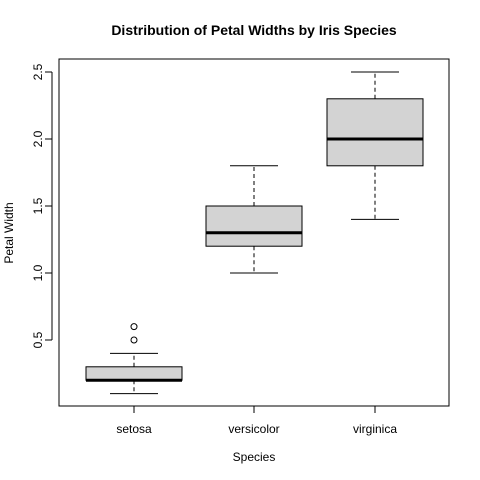 This screenshot has width=480, height=480. I want to click on x-tick-label: virginica, so click(375, 429).